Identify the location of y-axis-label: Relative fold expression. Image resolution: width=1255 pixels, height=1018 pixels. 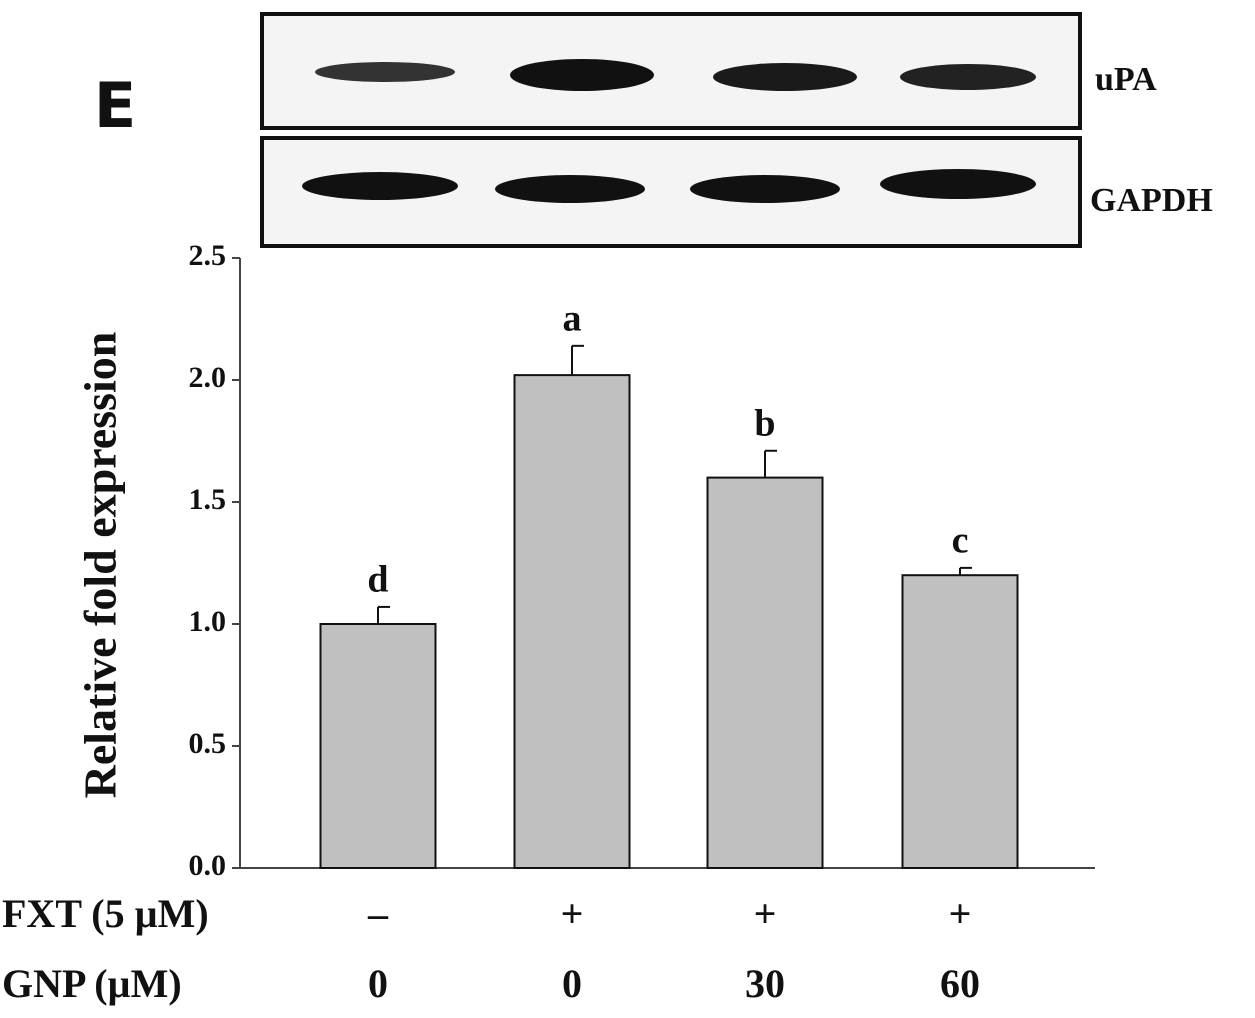
(100, 565).